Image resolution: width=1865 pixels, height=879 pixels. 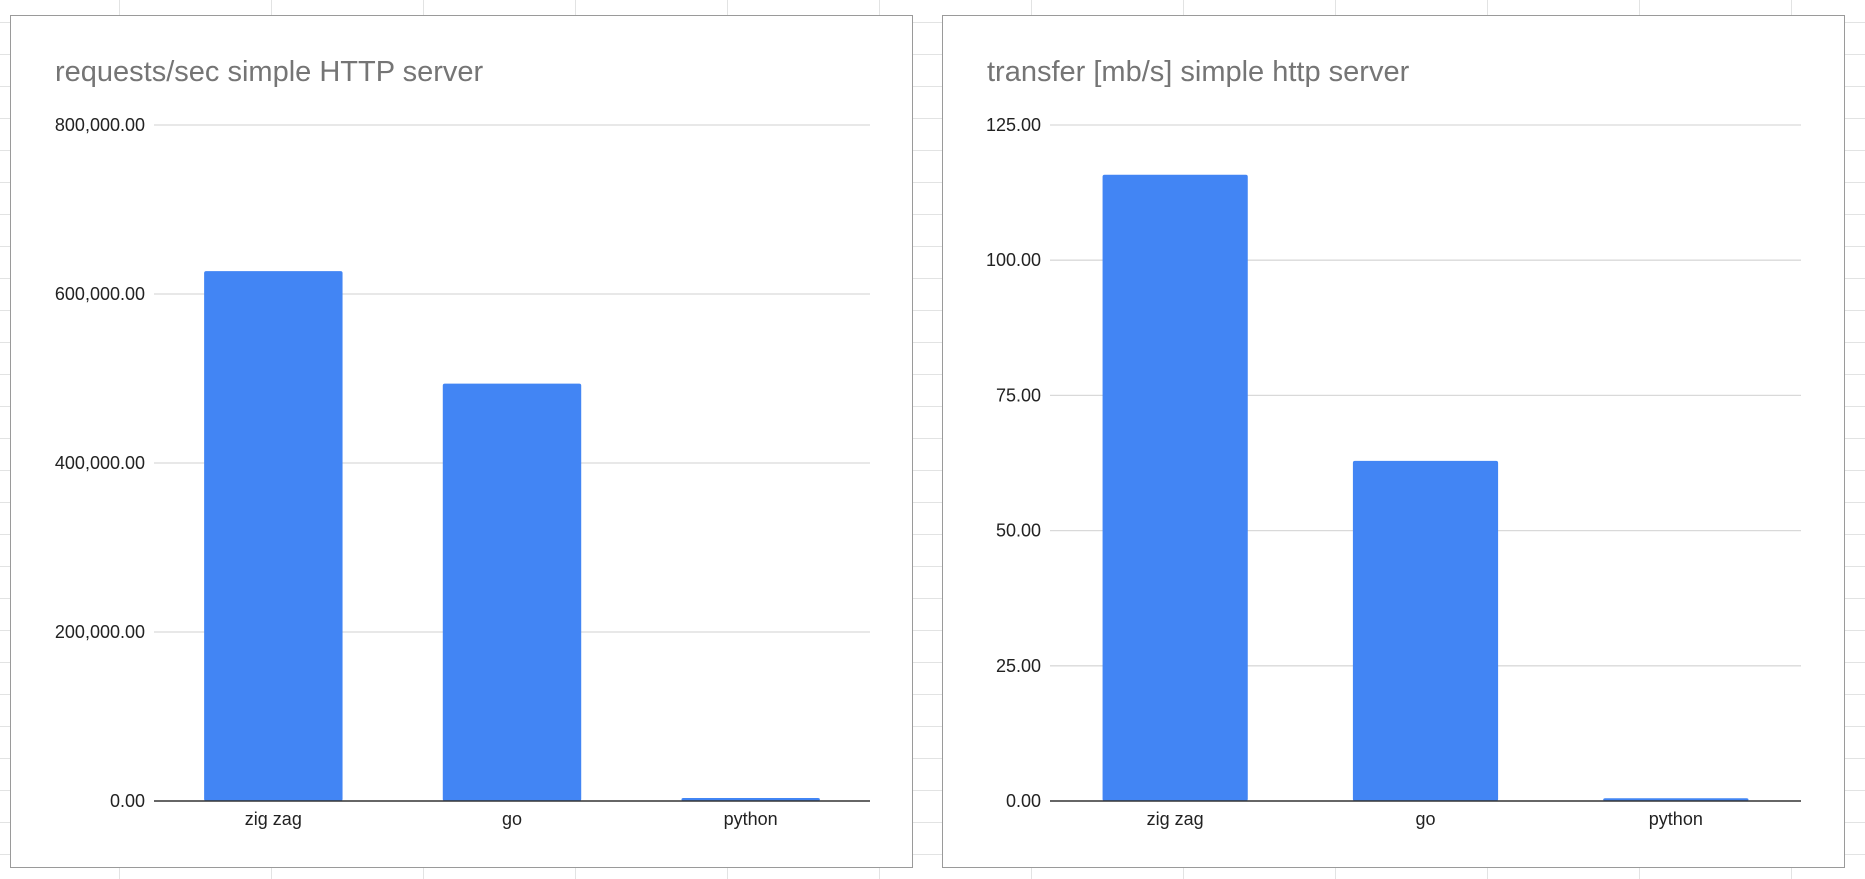 I want to click on y-tick-label: 200,000.00, so click(x=100, y=632).